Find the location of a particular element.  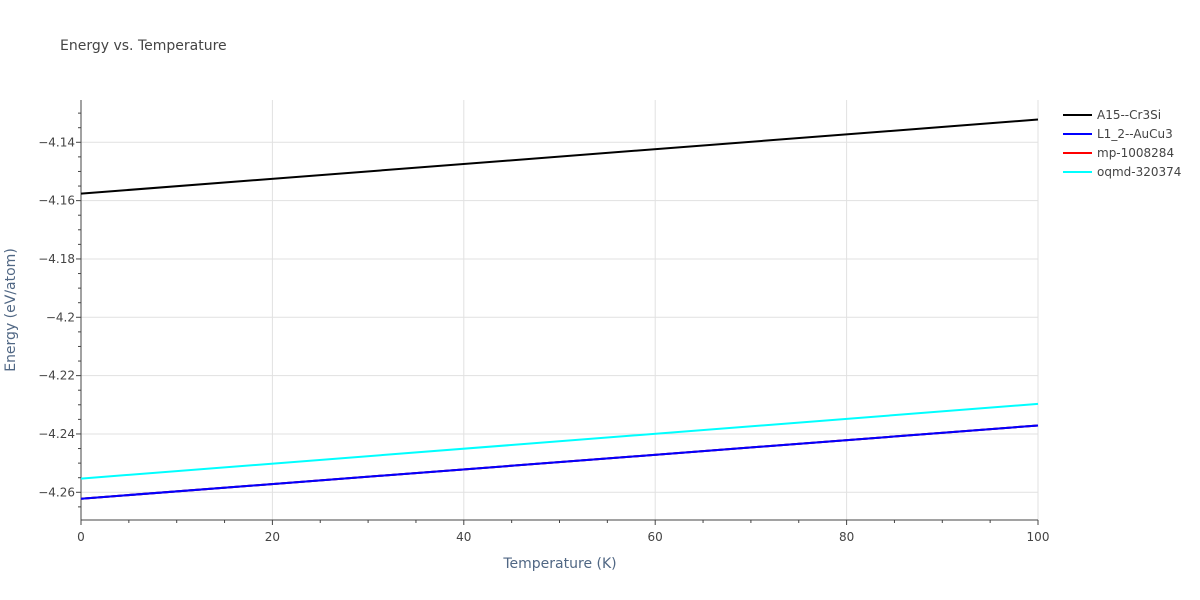

series-line-overlay is located at coordinates (559, 462).